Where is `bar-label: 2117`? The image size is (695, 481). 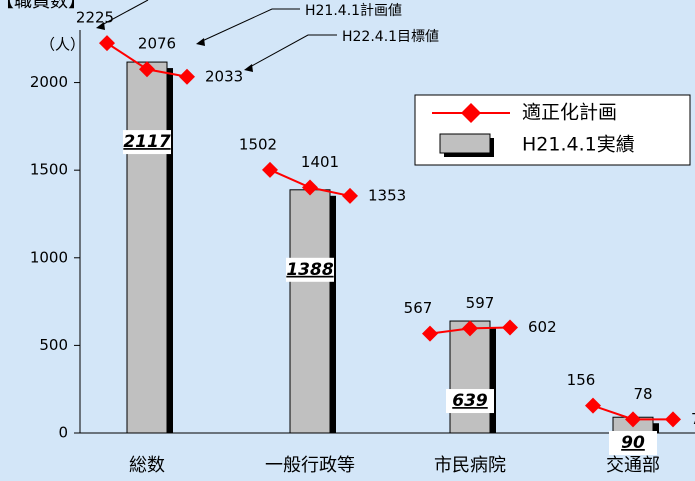 bar-label: 2117 is located at coordinates (146, 142).